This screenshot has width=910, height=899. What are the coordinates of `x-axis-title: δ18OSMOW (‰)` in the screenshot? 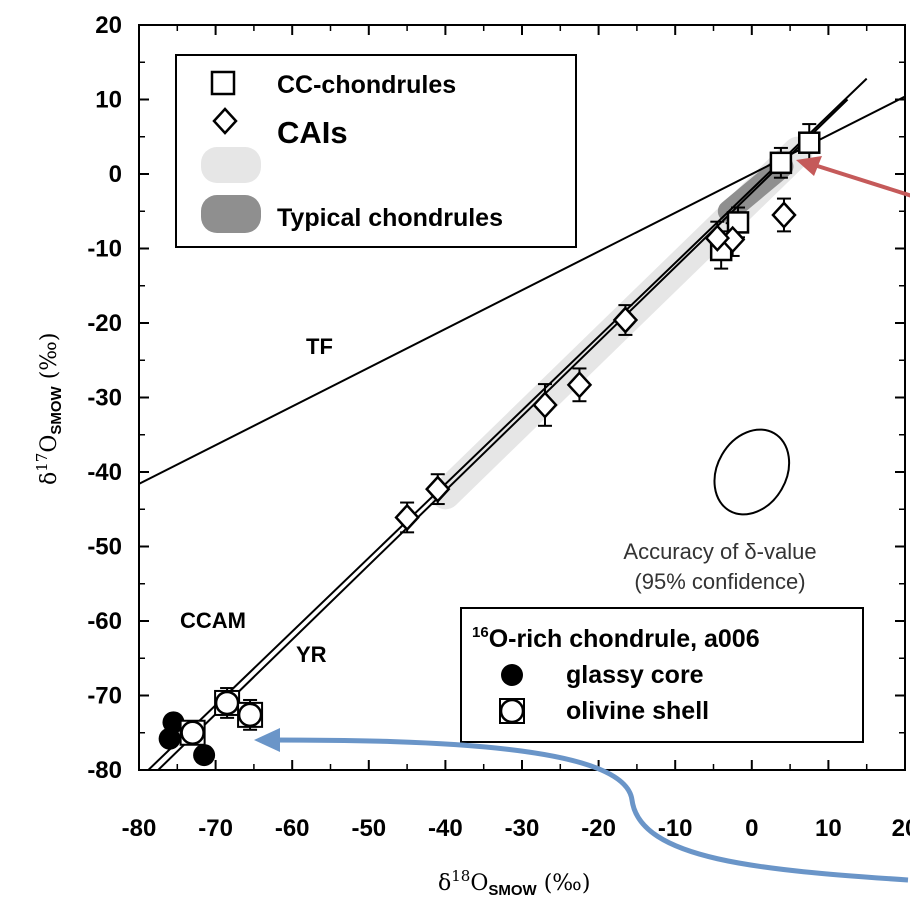 It's located at (514, 883).